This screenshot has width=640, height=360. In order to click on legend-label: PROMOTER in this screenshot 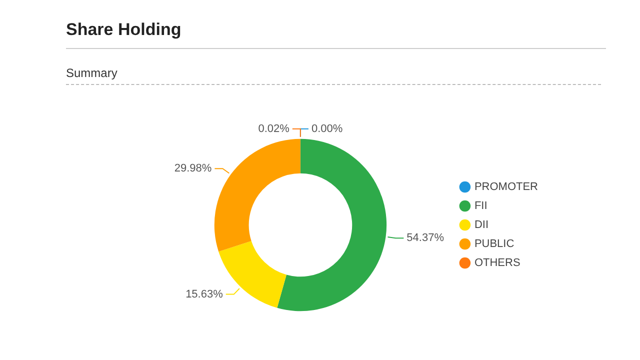, I will do `click(506, 187)`.